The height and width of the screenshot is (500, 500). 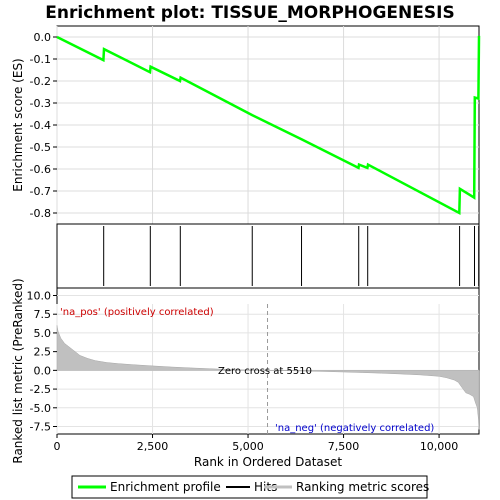 I want to click on ranking-y-tick-label: 2.5, so click(x=43, y=352).